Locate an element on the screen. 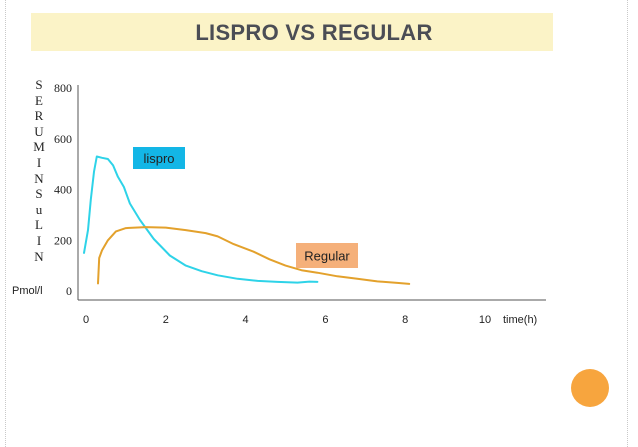 Image resolution: width=638 pixels, height=447 pixels. x-tick-label: 8 is located at coordinates (405, 320).